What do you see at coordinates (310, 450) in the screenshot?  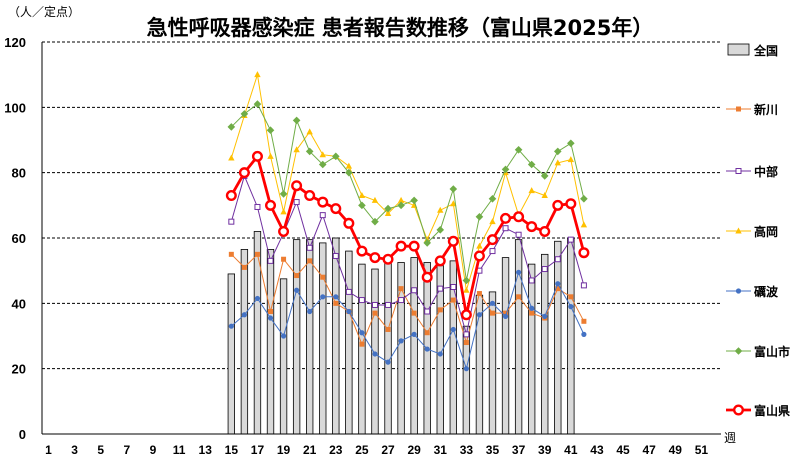 I see `x-tick-label: 21` at bounding box center [310, 450].